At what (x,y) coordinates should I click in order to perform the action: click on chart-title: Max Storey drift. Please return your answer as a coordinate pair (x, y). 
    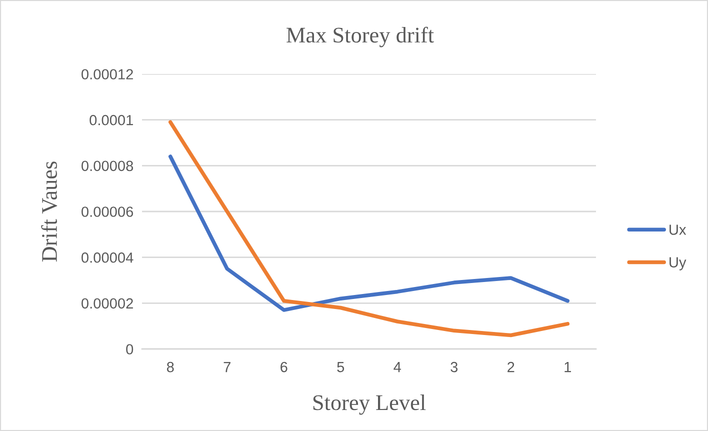
    Looking at the image, I should click on (360, 37).